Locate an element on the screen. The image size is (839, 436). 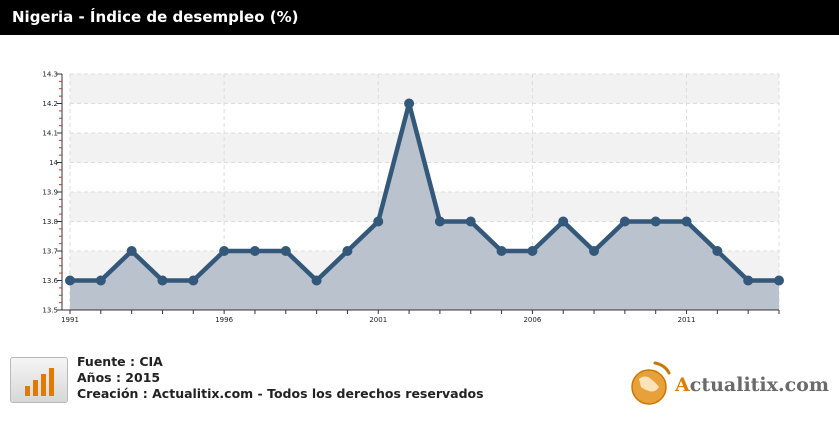
y-tick-label: 14.2 is located at coordinates (50, 104).